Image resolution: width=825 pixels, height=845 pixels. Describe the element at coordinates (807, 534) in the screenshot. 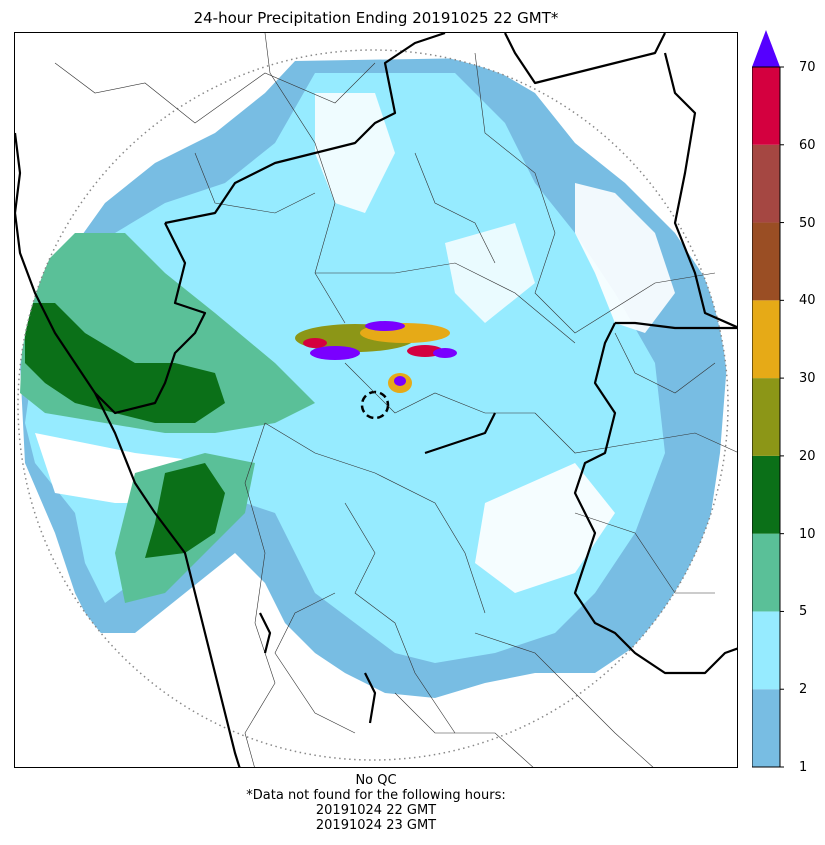

I see `colorbar-tick-label: 10` at that location.